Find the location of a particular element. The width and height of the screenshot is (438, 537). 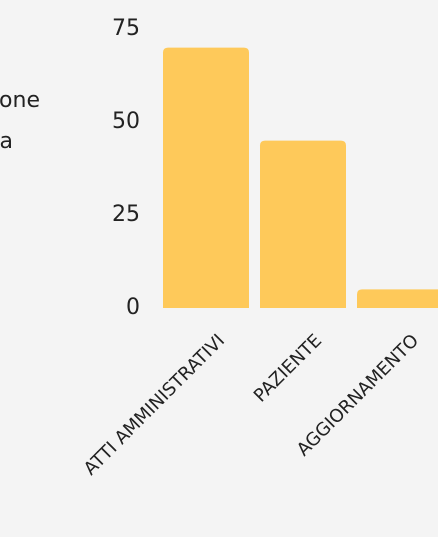

y-tick-label: 75 is located at coordinates (126, 28).